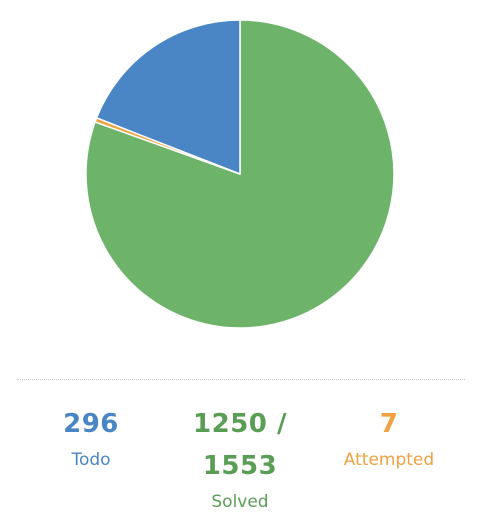  What do you see at coordinates (91, 424) in the screenshot?
I see `todo-count: 296` at bounding box center [91, 424].